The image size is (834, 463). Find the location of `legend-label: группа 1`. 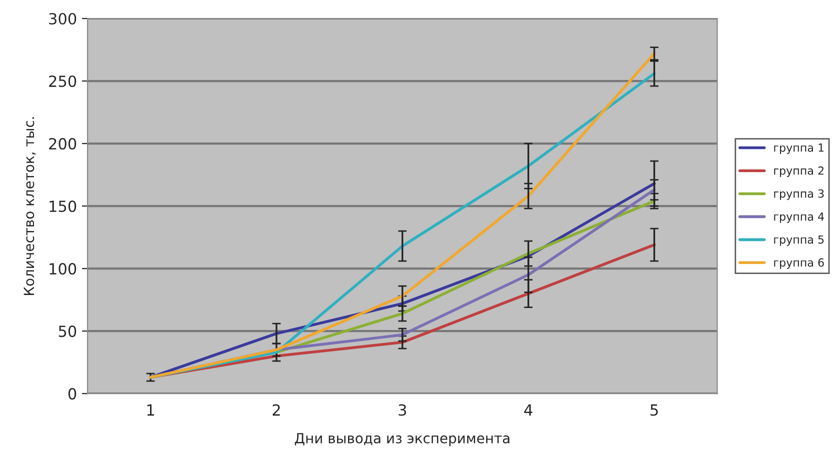

legend-label: группа 1 is located at coordinates (799, 149).